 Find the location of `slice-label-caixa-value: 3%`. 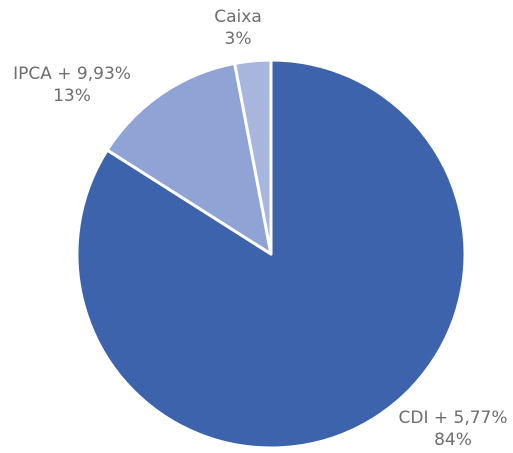

slice-label-caixa-value: 3% is located at coordinates (238, 39).